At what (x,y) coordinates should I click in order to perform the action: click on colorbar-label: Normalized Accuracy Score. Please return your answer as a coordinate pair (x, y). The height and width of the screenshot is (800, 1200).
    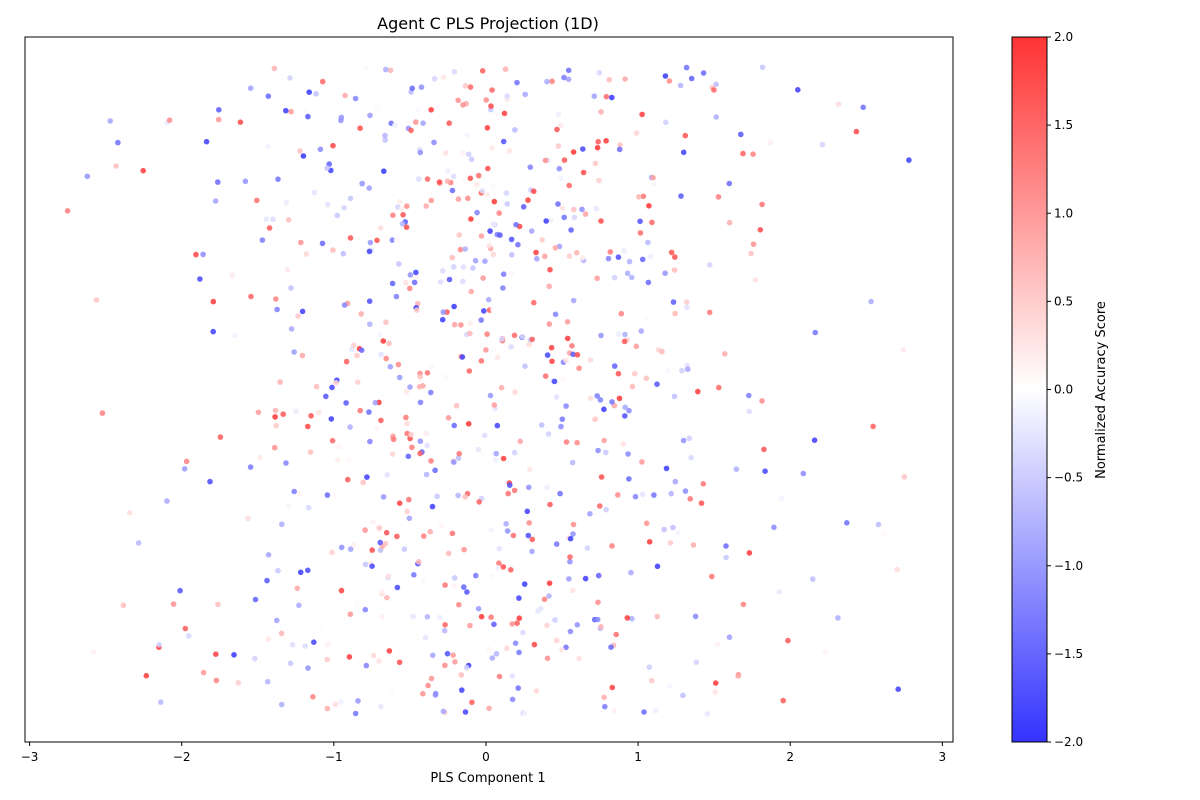
    Looking at the image, I should click on (1101, 390).